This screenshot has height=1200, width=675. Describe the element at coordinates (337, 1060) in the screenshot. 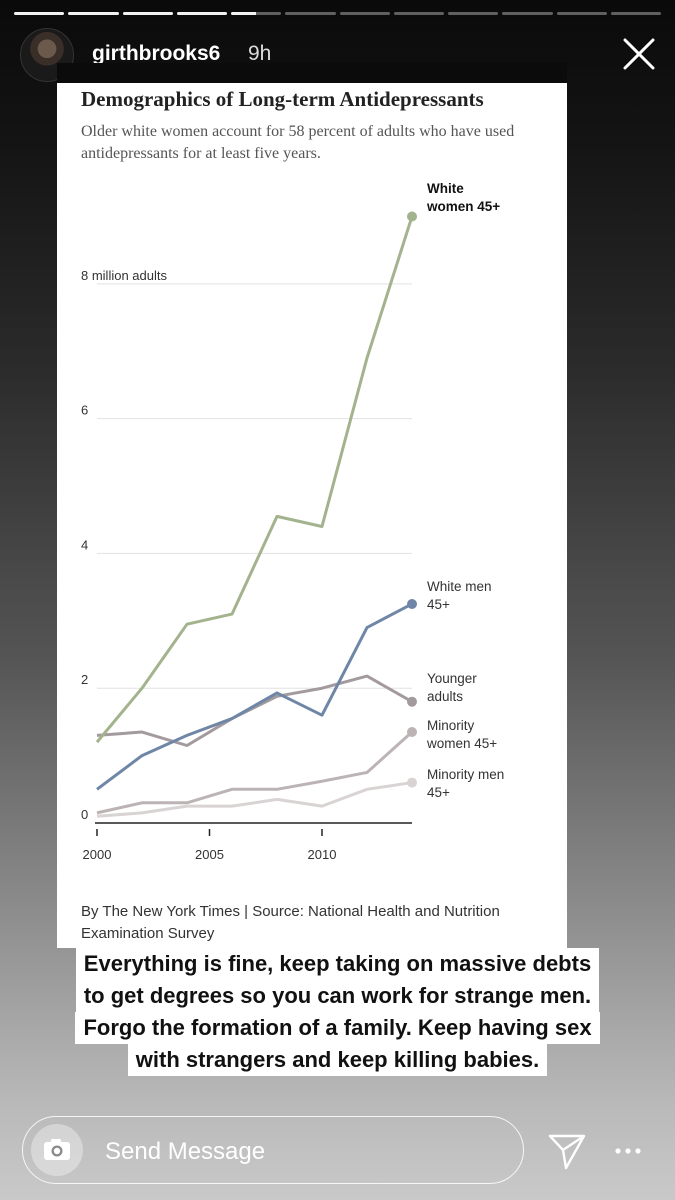

I see `caption-line: with strangers and keep killing babies.` at that location.